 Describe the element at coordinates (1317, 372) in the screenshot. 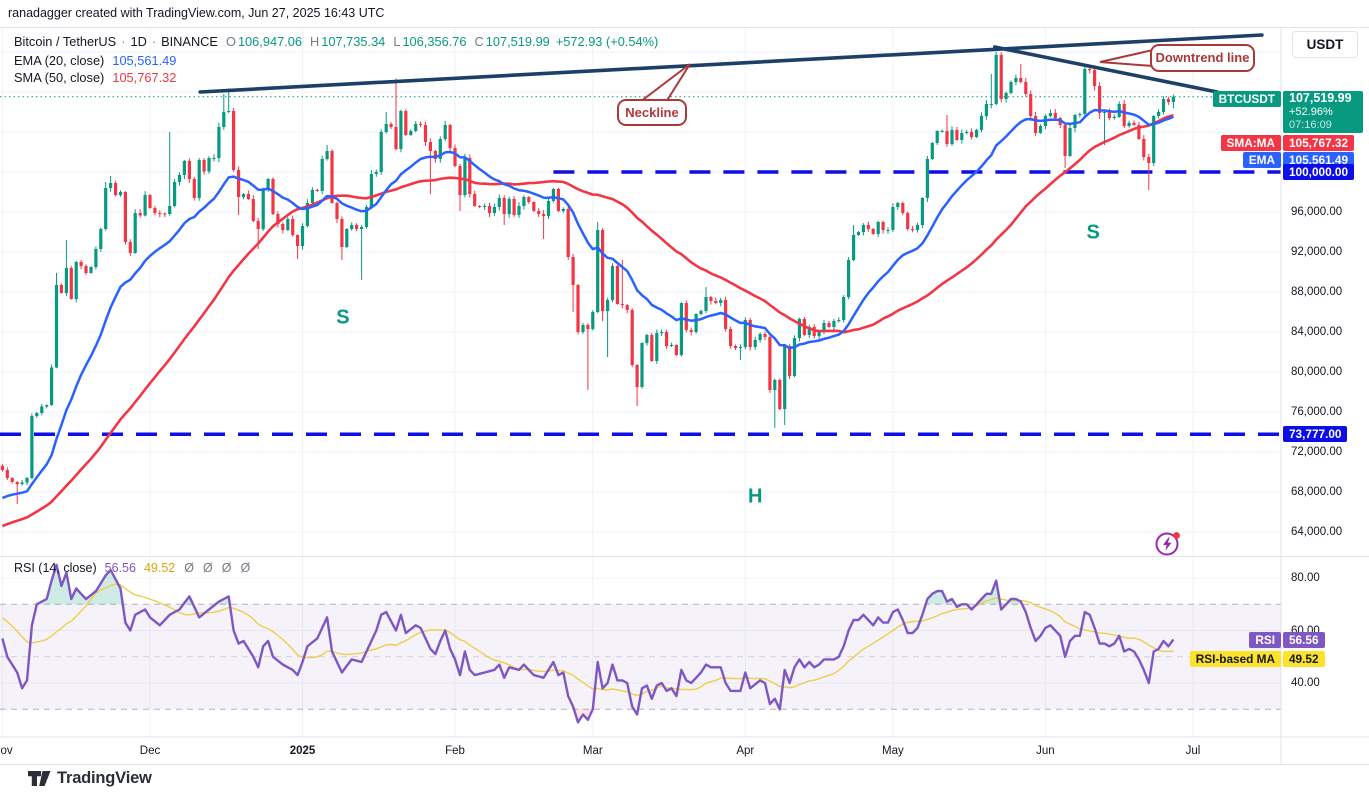

I see `price-tick-label: 80,000.00` at that location.